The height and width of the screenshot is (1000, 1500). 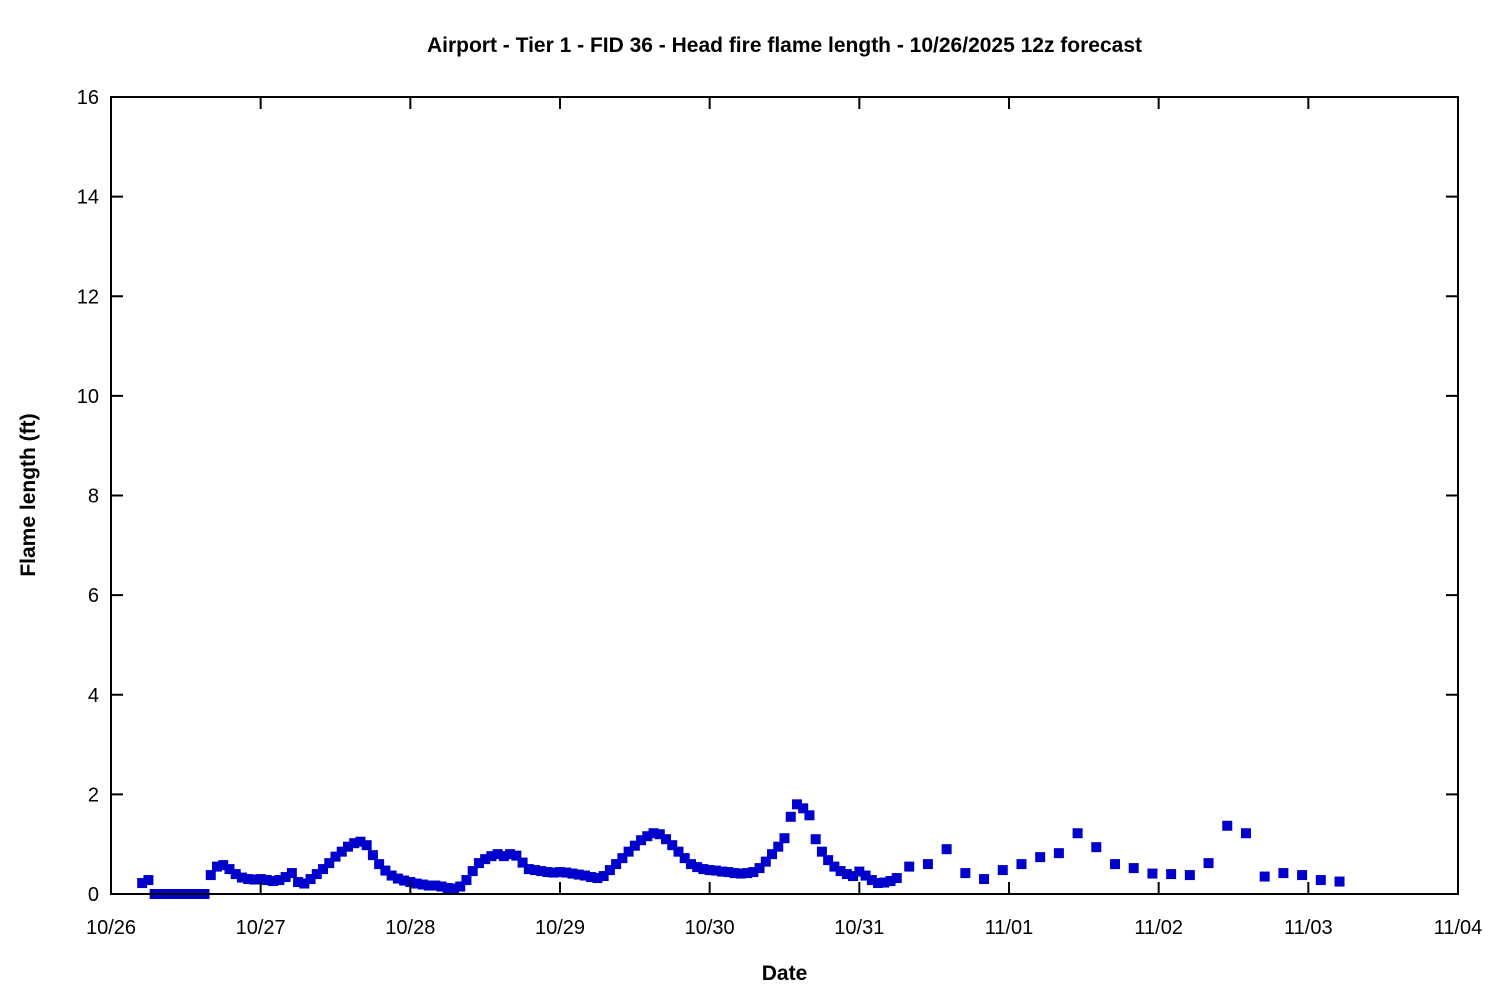 What do you see at coordinates (93, 795) in the screenshot?
I see `y-tick-label: 2` at bounding box center [93, 795].